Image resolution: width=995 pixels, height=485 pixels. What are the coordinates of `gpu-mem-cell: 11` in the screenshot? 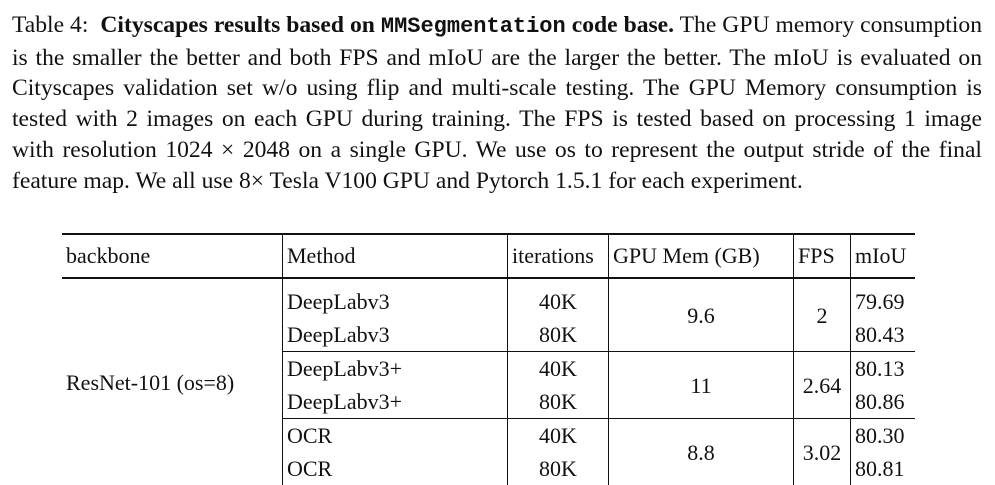 It's located at (701, 385).